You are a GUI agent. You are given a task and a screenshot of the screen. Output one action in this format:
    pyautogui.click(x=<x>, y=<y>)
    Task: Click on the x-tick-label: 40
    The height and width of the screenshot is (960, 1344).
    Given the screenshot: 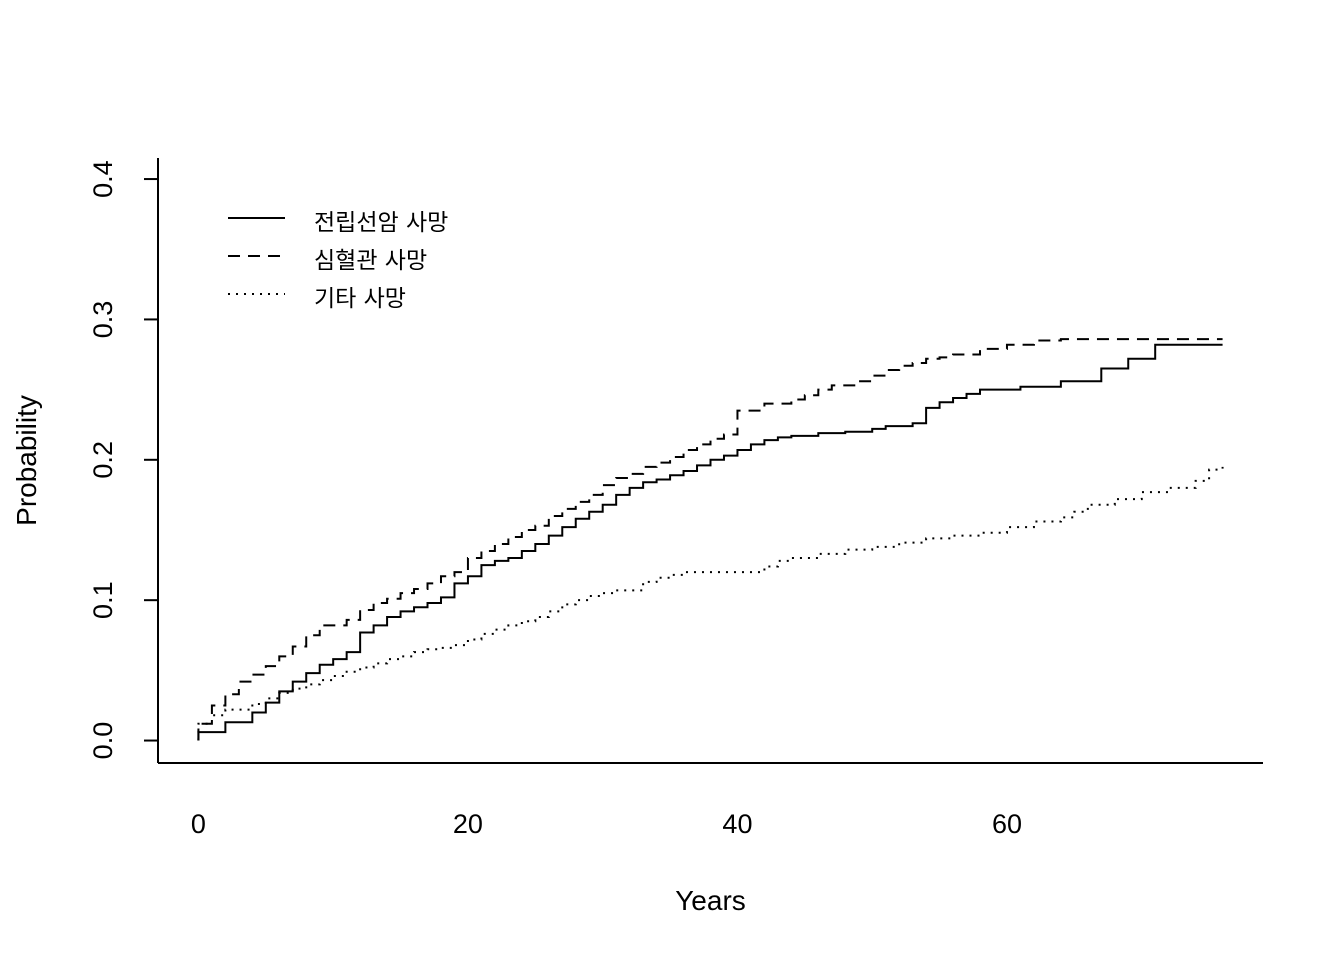 What is the action you would take?
    pyautogui.click(x=737, y=824)
    